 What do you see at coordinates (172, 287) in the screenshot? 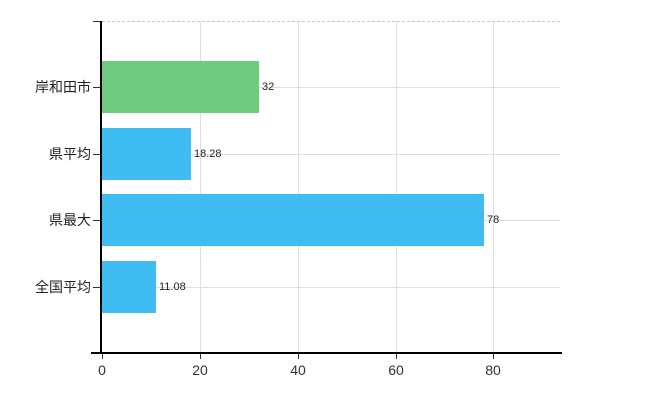
I see `value-label: 11.08` at bounding box center [172, 287].